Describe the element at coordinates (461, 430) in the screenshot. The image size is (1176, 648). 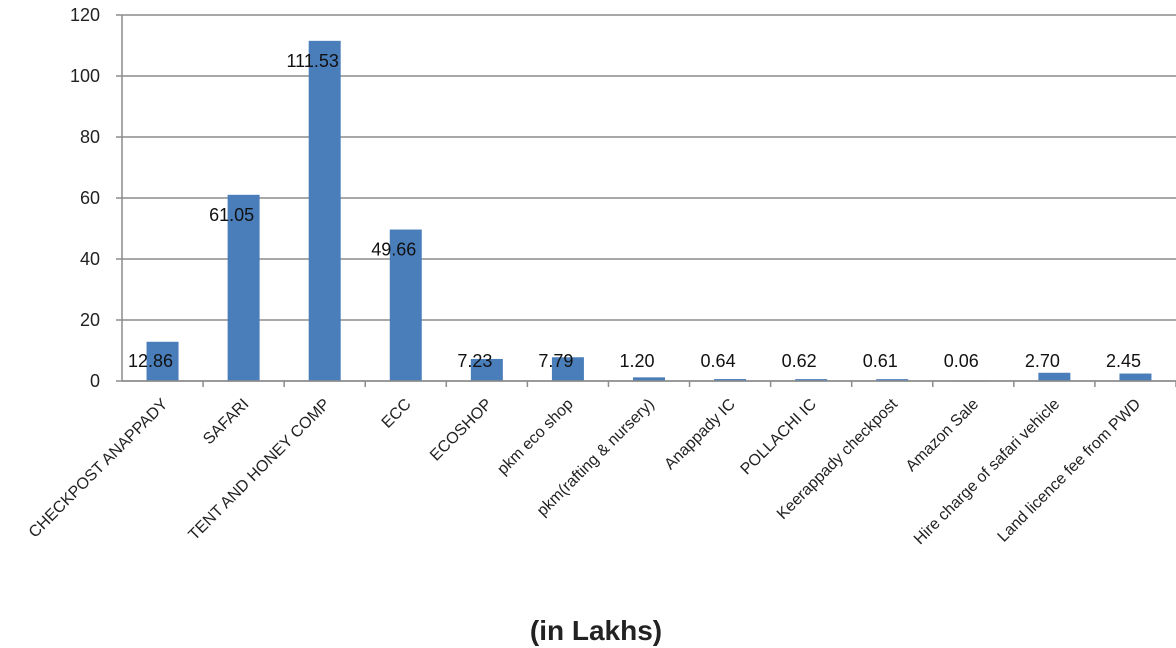
I see `category-label: ECOSHOP` at that location.